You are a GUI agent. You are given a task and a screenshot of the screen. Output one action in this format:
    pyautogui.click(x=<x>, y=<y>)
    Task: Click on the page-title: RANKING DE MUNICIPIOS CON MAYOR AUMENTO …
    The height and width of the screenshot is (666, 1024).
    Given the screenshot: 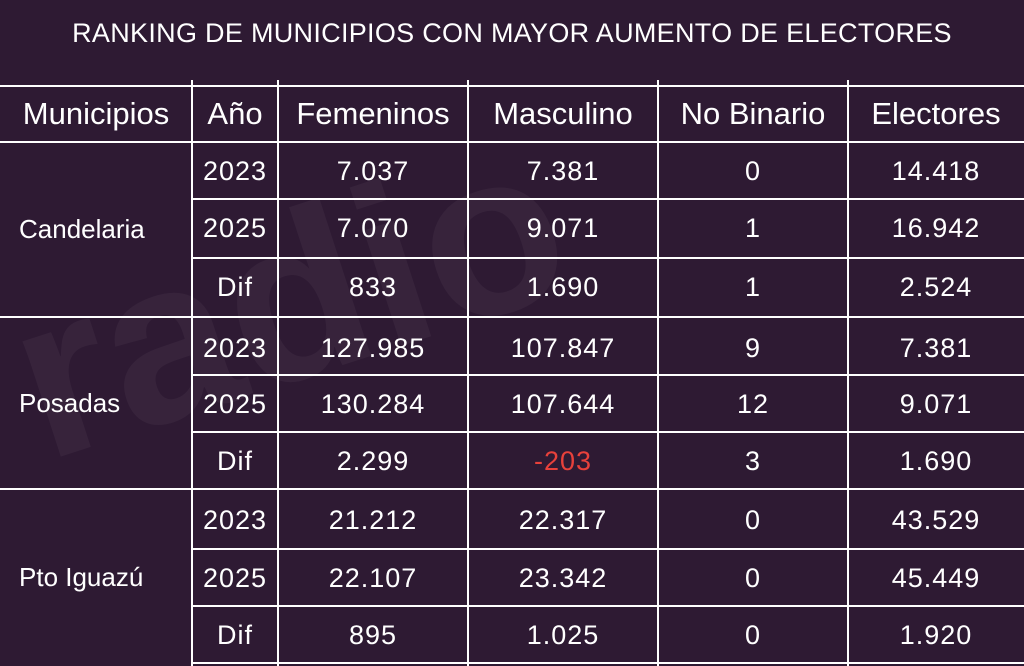 What is the action you would take?
    pyautogui.click(x=512, y=33)
    